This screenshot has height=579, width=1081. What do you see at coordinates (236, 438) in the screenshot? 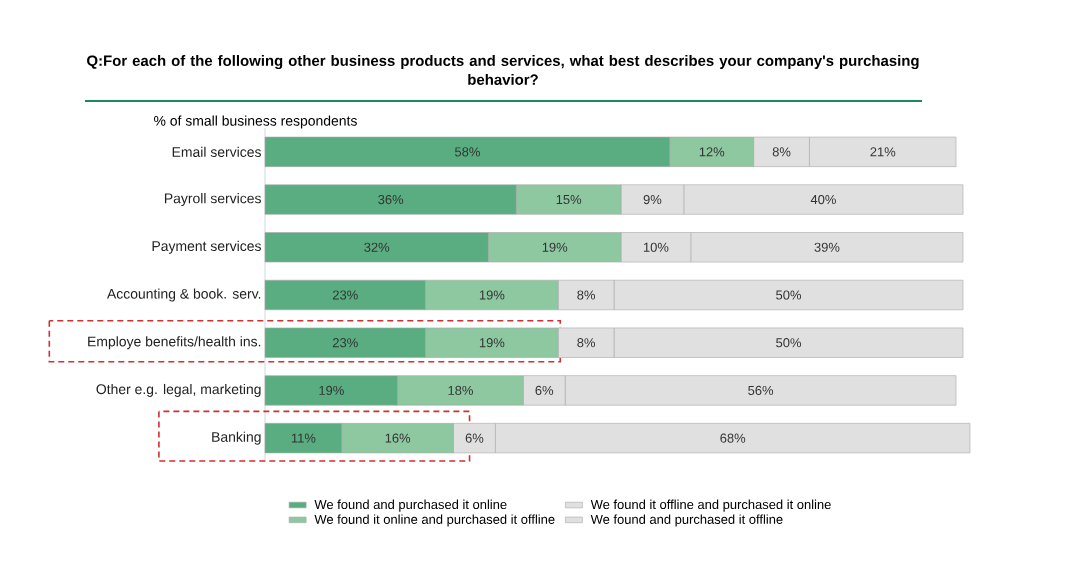
I see `y-tick-label: Banking` at bounding box center [236, 438].